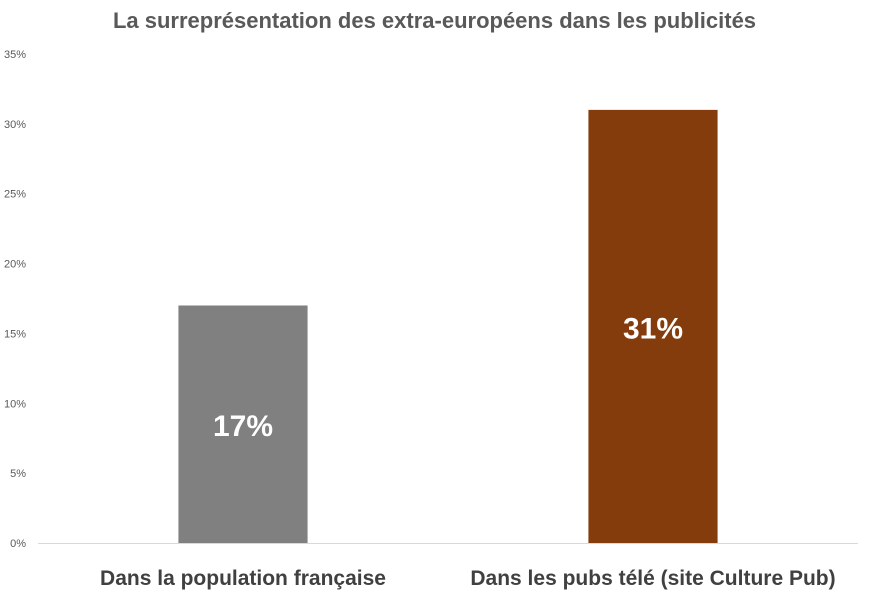  Describe the element at coordinates (15, 55) in the screenshot. I see `y-tick-label: 35%` at that location.